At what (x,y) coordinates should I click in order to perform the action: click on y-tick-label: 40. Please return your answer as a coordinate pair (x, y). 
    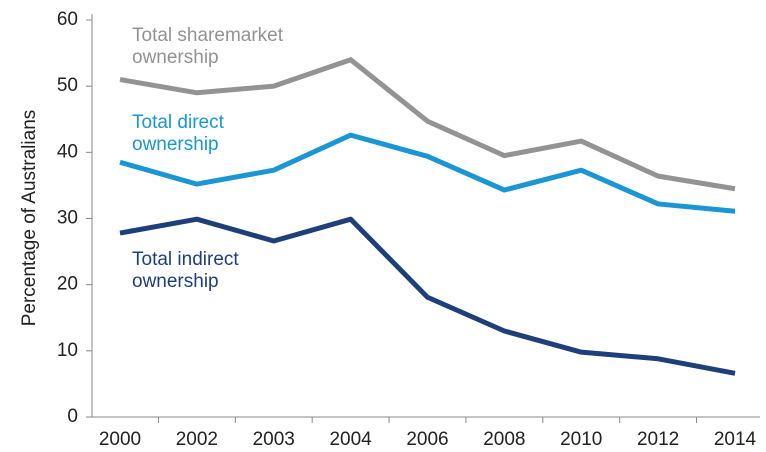
    Looking at the image, I should click on (67, 151).